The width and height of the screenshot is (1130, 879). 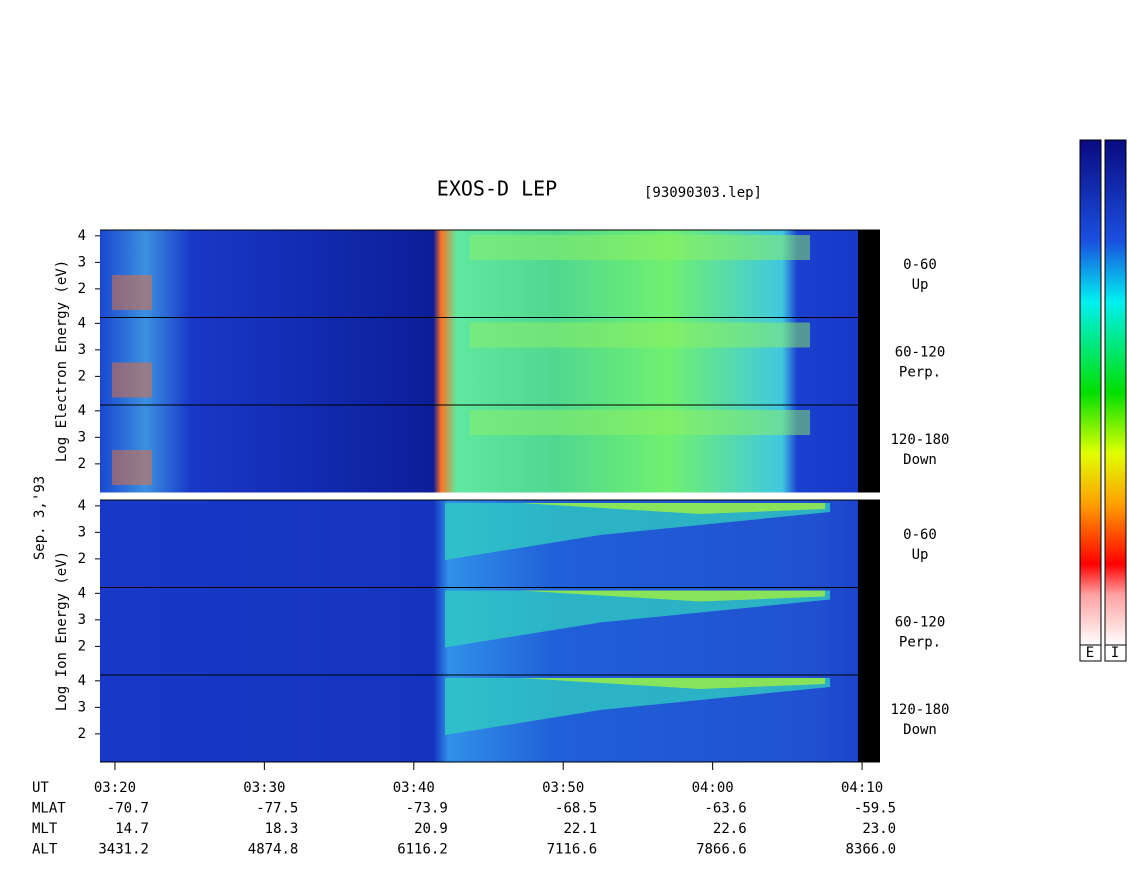 I want to click on y-axis-title: Log Electron Energy (eV), so click(x=62, y=361).